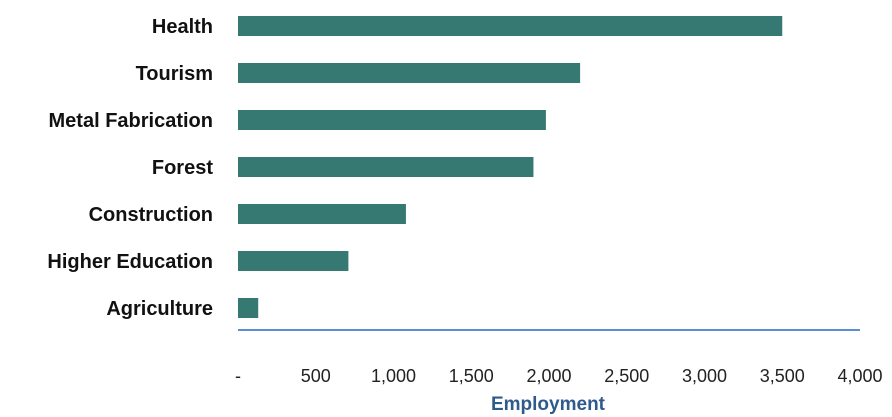 This screenshot has height=417, width=892. What do you see at coordinates (316, 376) in the screenshot?
I see `x-tick-label: 500` at bounding box center [316, 376].